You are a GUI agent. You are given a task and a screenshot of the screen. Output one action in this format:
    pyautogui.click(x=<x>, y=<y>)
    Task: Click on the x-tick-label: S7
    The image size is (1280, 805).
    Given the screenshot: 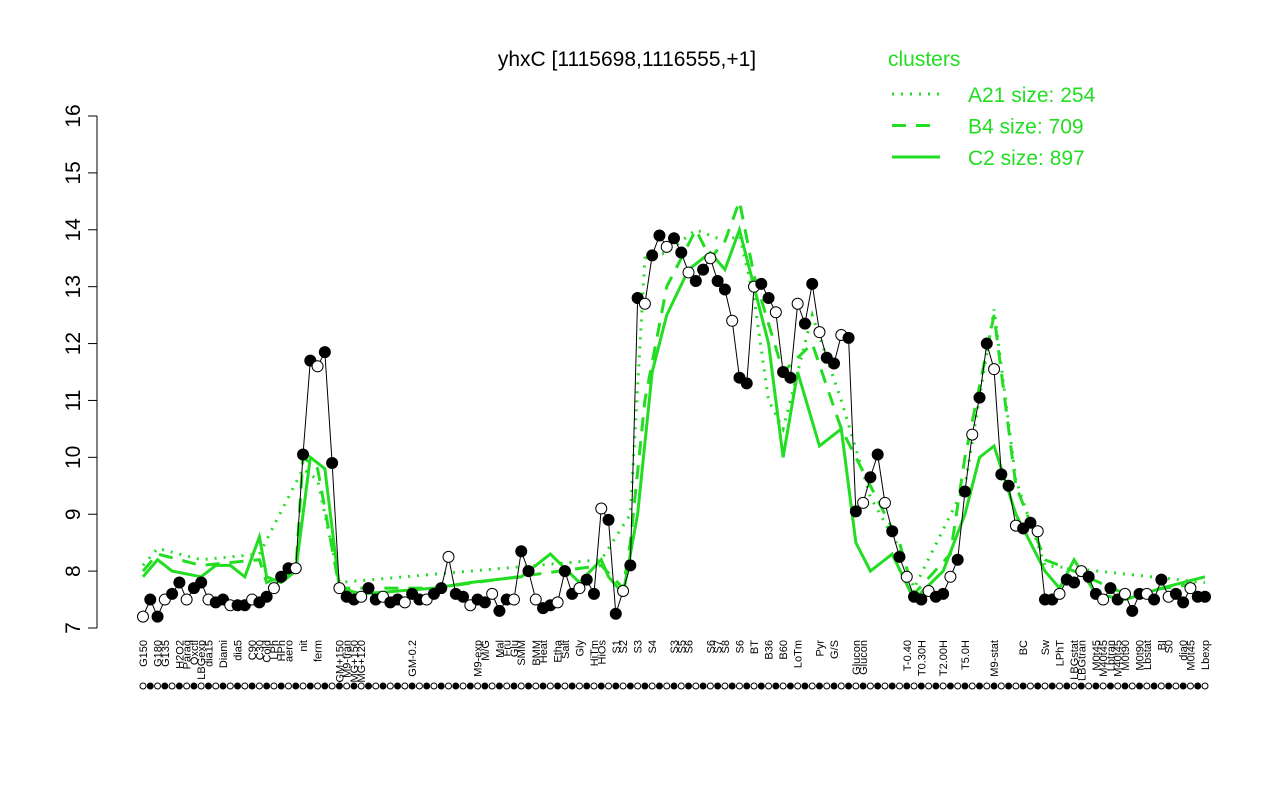 What is the action you would take?
    pyautogui.click(x=719, y=646)
    